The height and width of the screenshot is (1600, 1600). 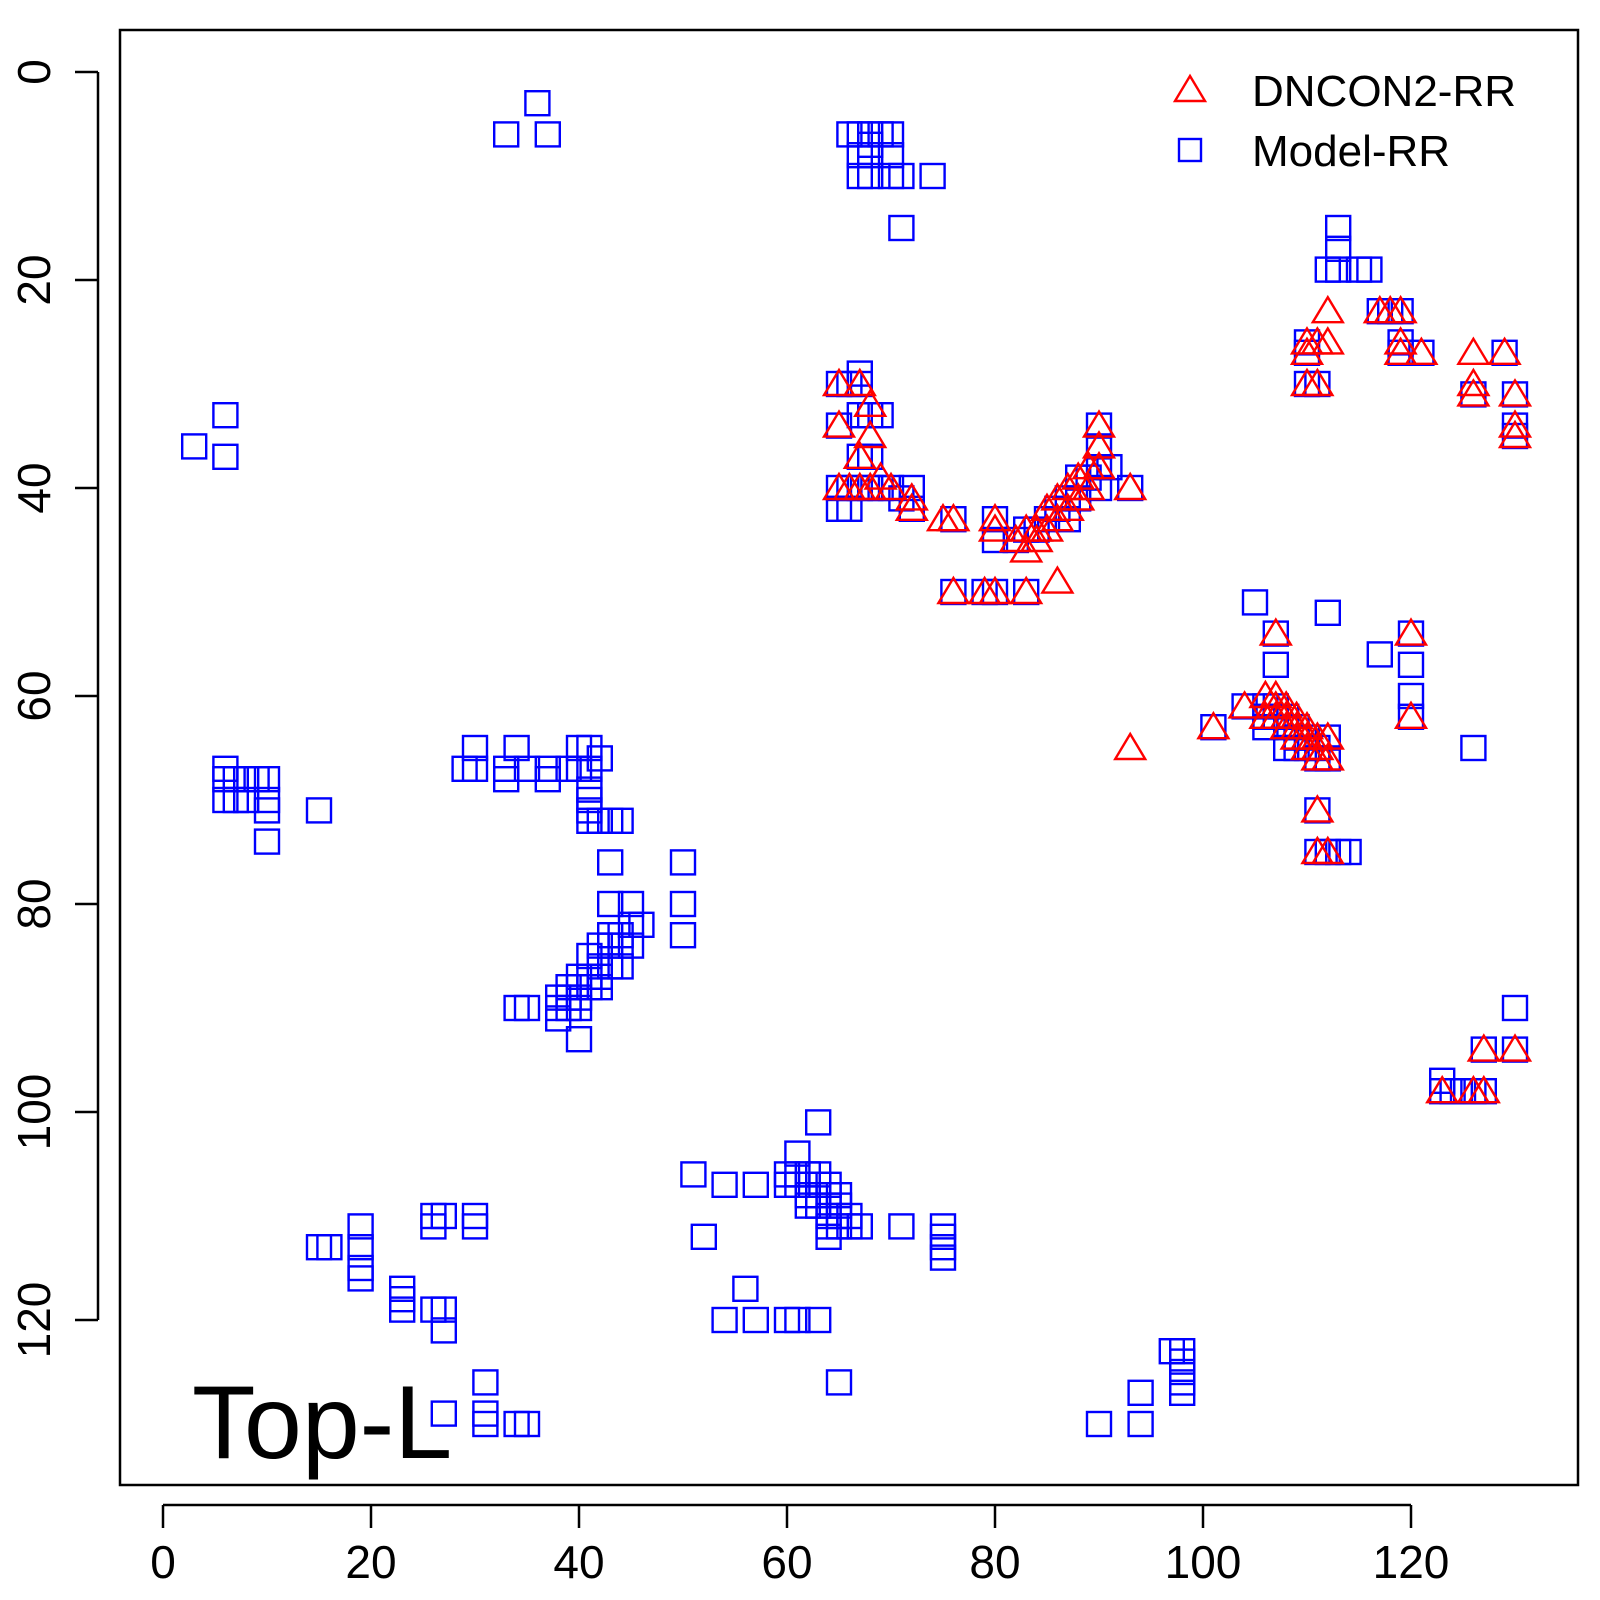 I want to click on x-axis: 0 20 40 60 80 100 120, so click(x=800, y=1545).